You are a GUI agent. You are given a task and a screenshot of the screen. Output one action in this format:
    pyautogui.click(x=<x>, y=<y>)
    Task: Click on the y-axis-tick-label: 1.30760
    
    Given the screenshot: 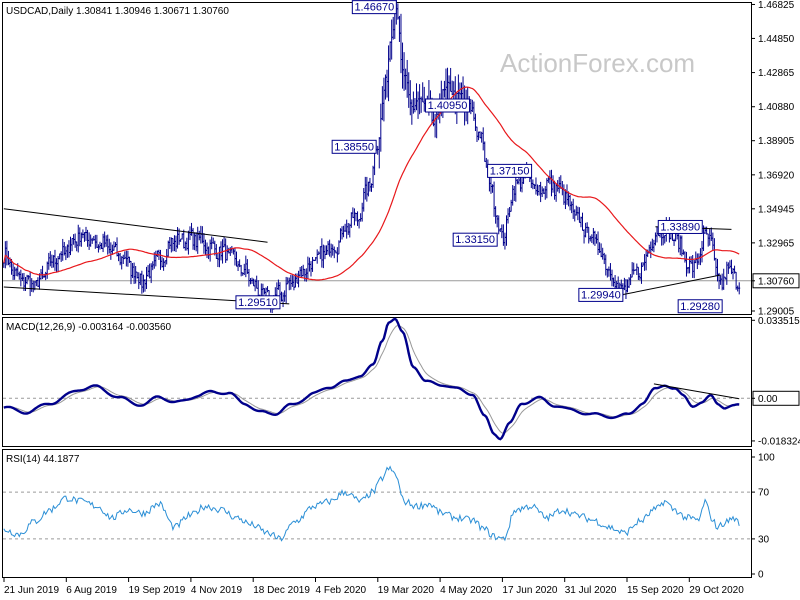 What is the action you would take?
    pyautogui.click(x=776, y=281)
    